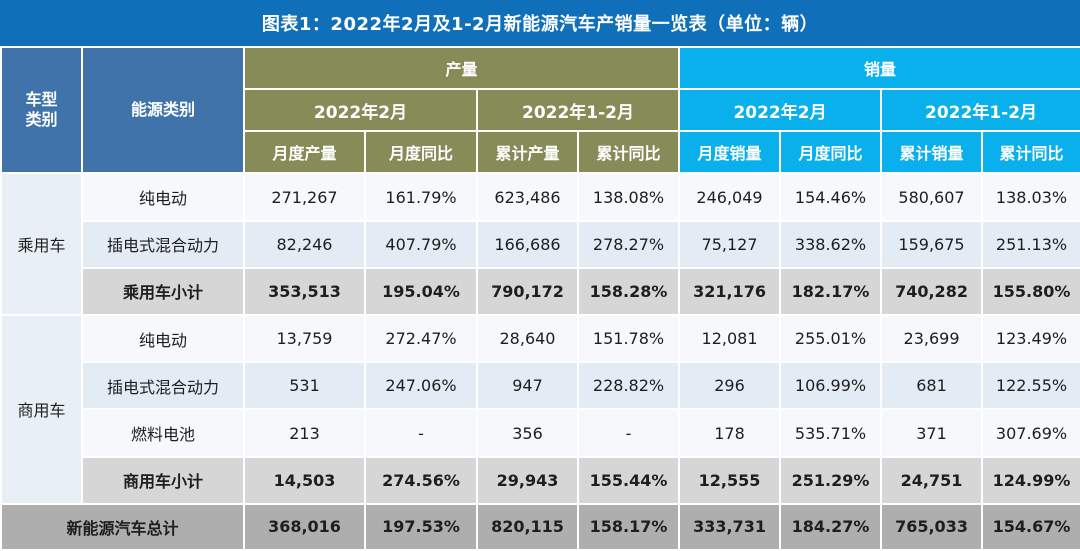  What do you see at coordinates (628, 386) in the screenshot?
I see `value-cell: 228.82%` at bounding box center [628, 386].